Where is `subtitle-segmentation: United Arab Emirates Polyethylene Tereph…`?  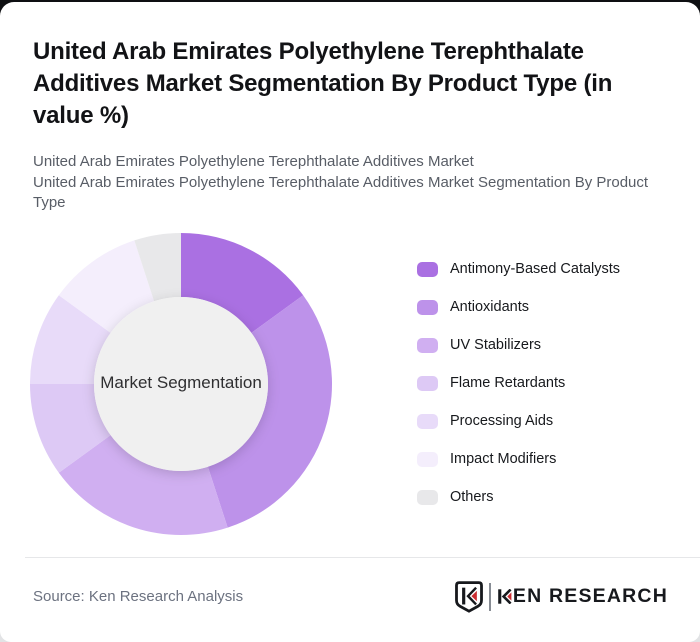 subtitle-segmentation: United Arab Emirates Polyethylene Tereph… is located at coordinates (341, 192).